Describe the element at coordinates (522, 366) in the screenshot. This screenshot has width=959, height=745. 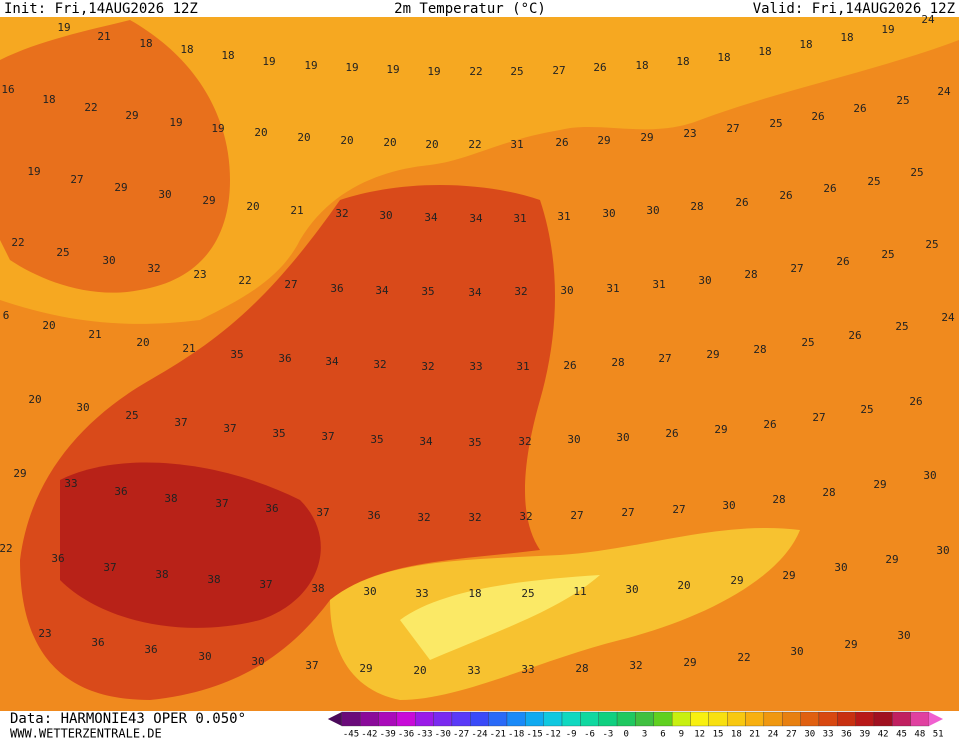
I see `temperature-label: 31` at that location.